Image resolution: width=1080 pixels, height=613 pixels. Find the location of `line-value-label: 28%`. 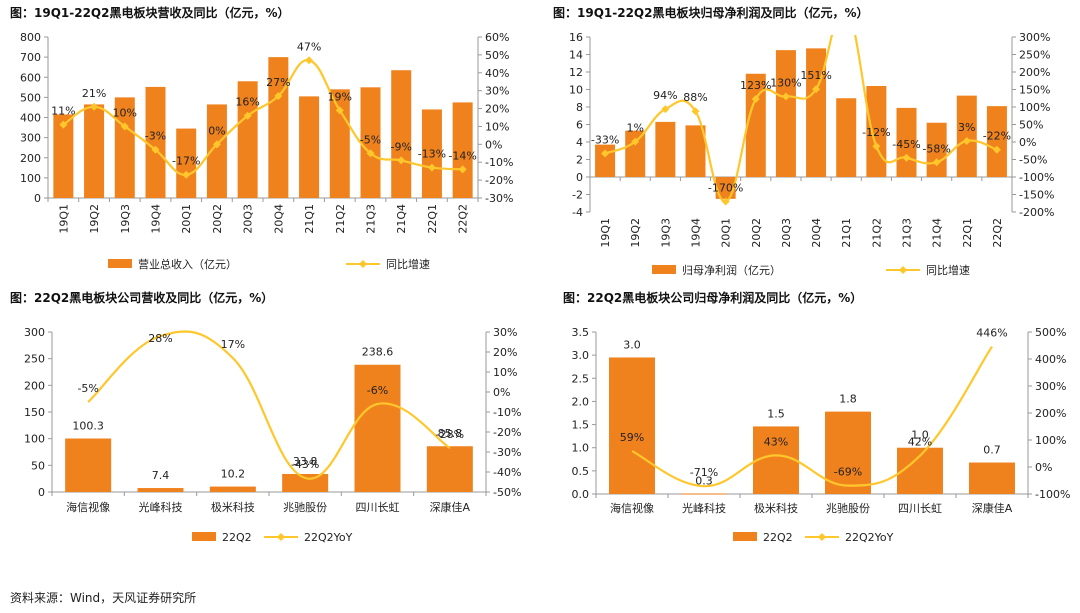

line-value-label: 28% is located at coordinates (160, 338).